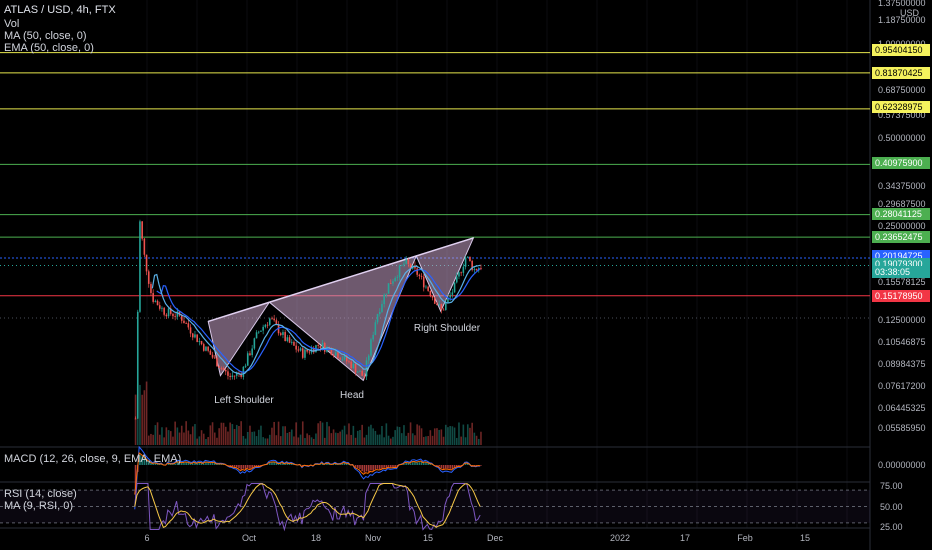 This screenshot has height=550, width=932. I want to click on ema-line, so click(316, 319).